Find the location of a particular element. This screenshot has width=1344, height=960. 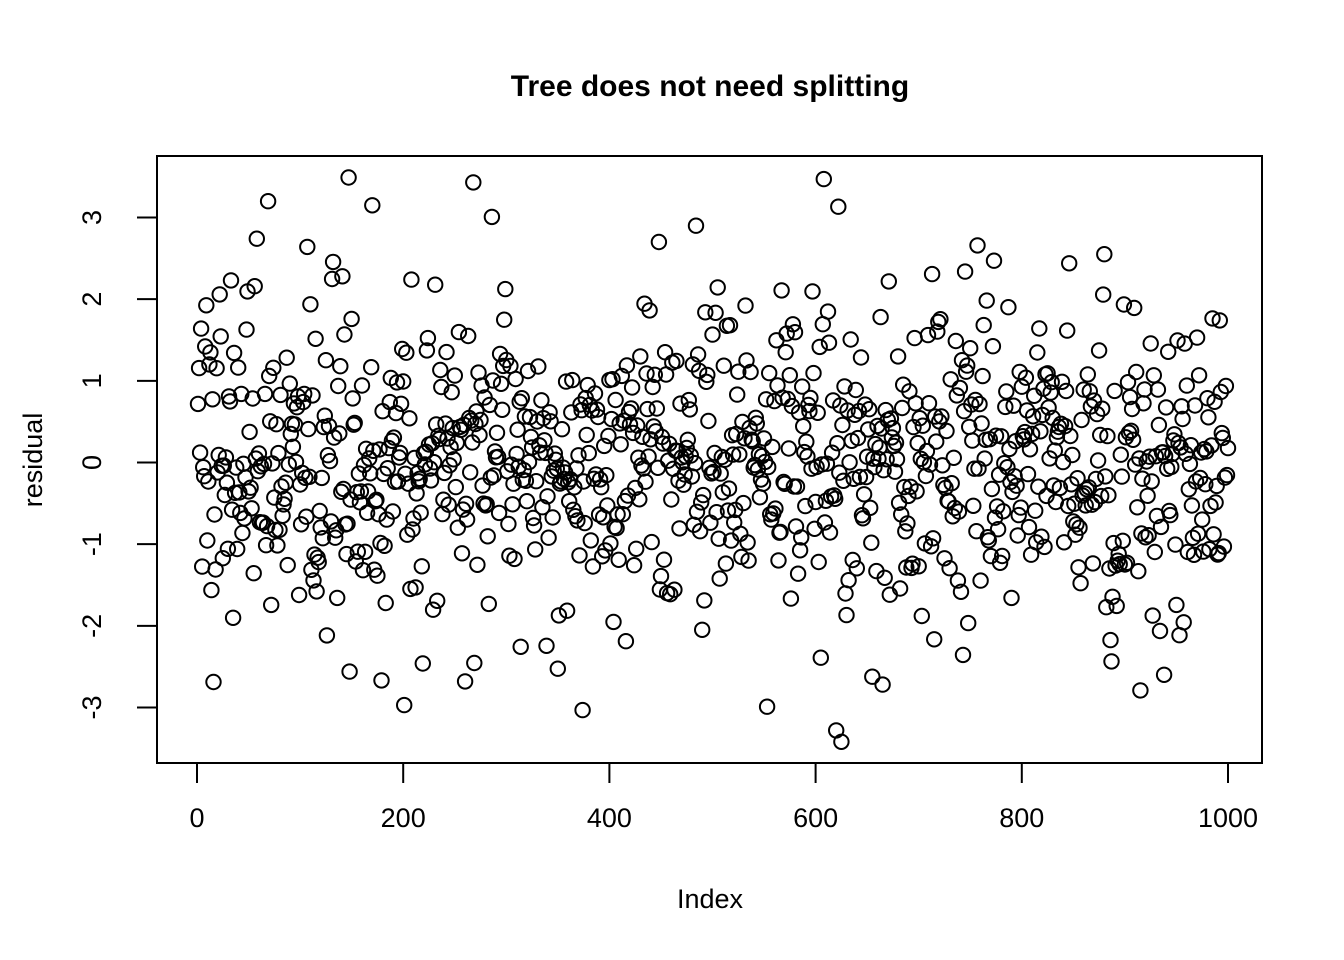

y-tick-label: 0 is located at coordinates (92, 462).